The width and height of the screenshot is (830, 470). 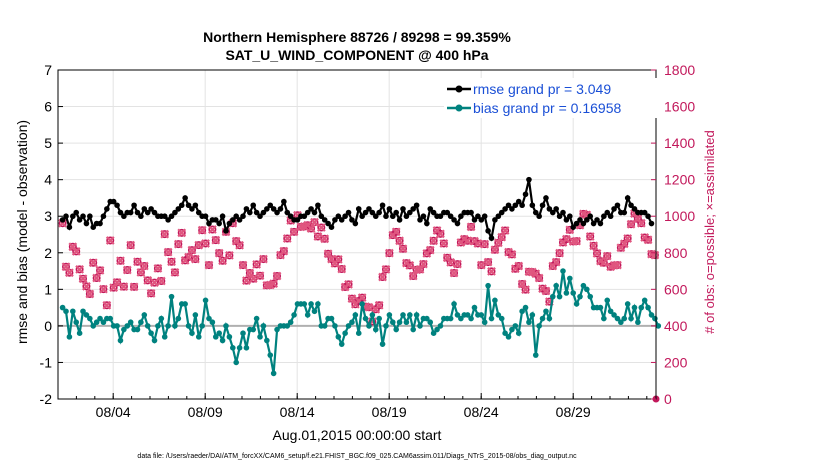 What do you see at coordinates (22, 232) in the screenshot?
I see `y-axis-label: rmse and bias (model - observation)` at bounding box center [22, 232].